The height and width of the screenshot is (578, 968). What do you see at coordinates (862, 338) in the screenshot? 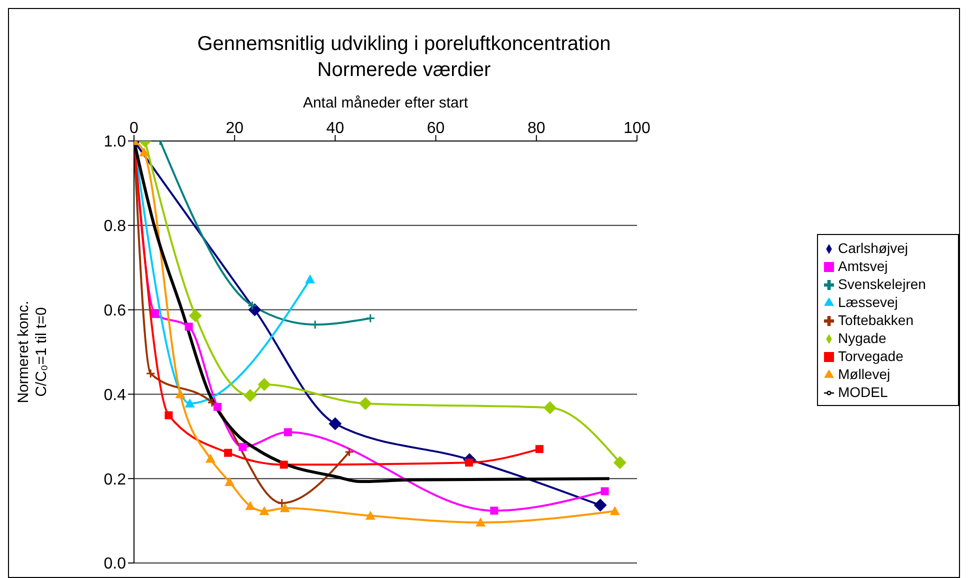
I see `legend-label: Nygade` at bounding box center [862, 338].